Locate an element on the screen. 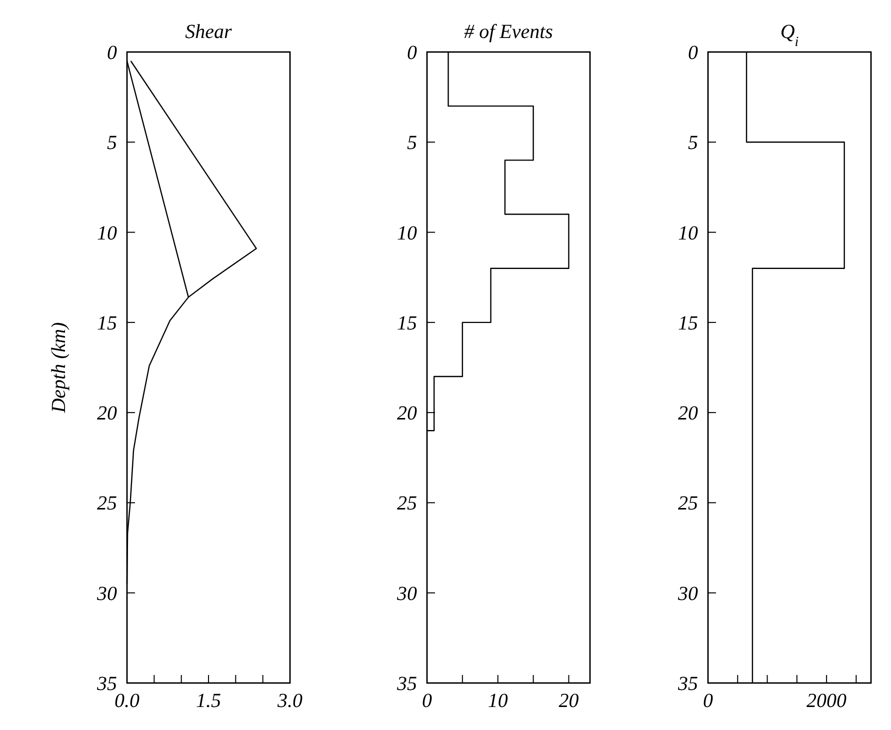  chart-title: Shear is located at coordinates (208, 32).